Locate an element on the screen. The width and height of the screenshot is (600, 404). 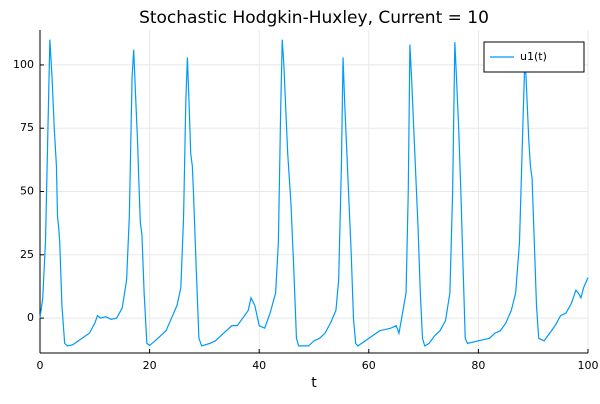
x-tick-label: 40 is located at coordinates (259, 365).